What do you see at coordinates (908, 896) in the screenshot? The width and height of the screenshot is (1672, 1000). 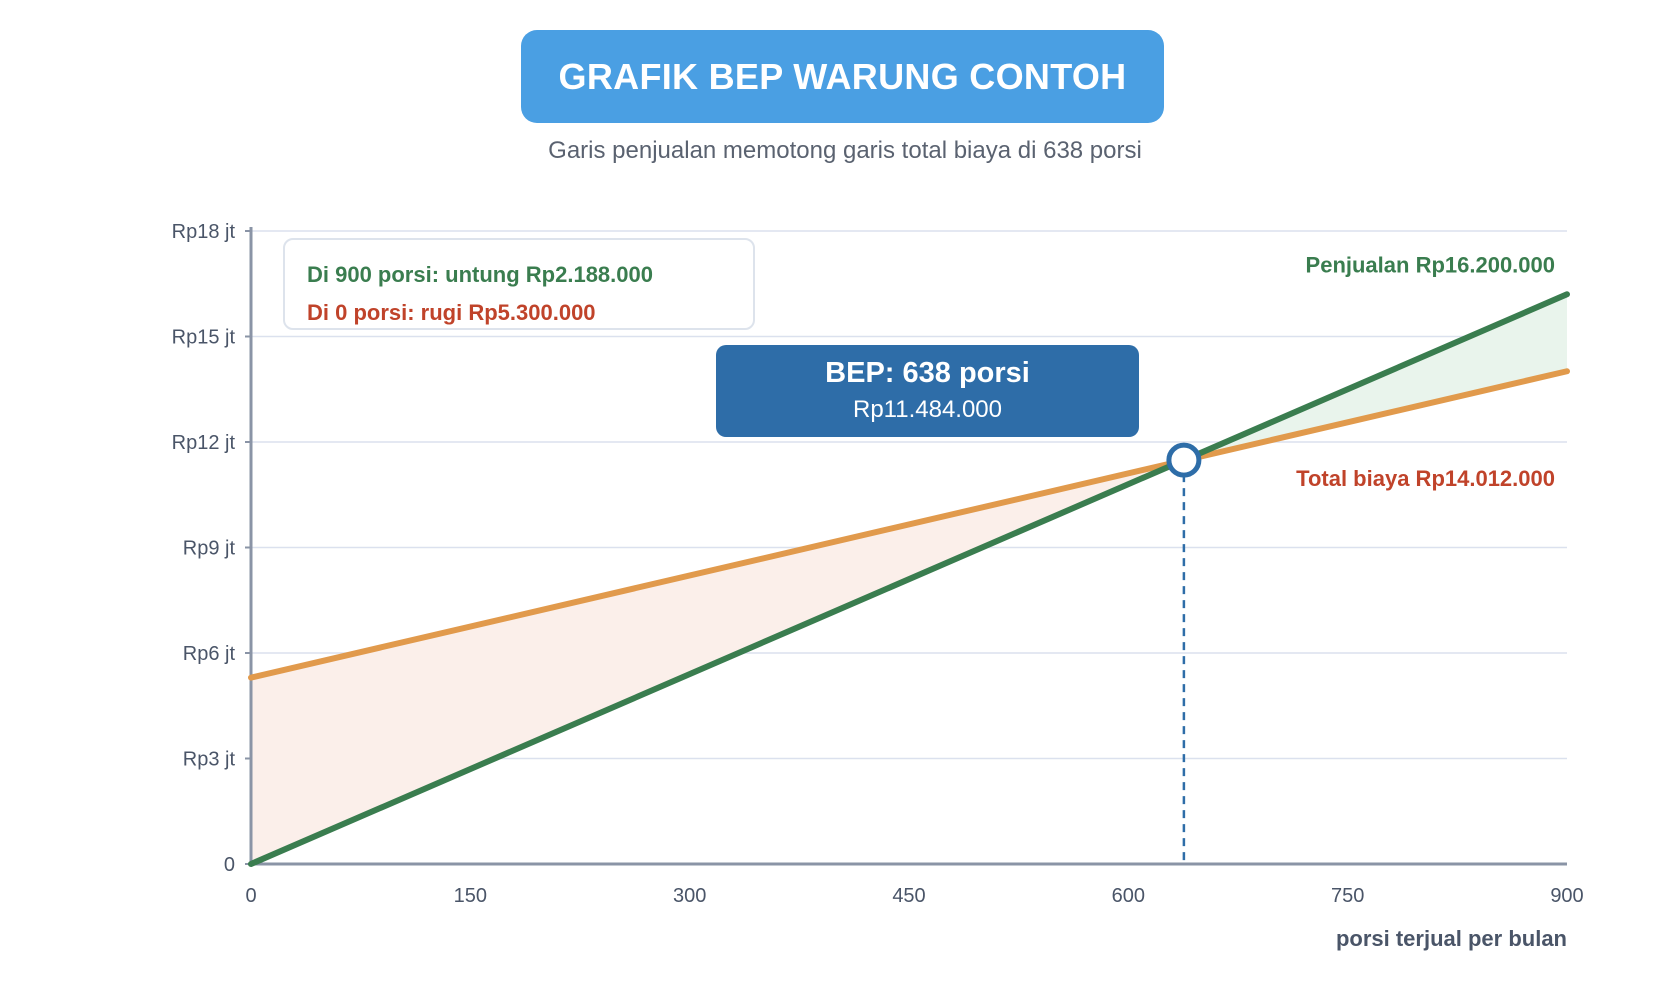 I see `x-tick-label: 450` at bounding box center [908, 896].